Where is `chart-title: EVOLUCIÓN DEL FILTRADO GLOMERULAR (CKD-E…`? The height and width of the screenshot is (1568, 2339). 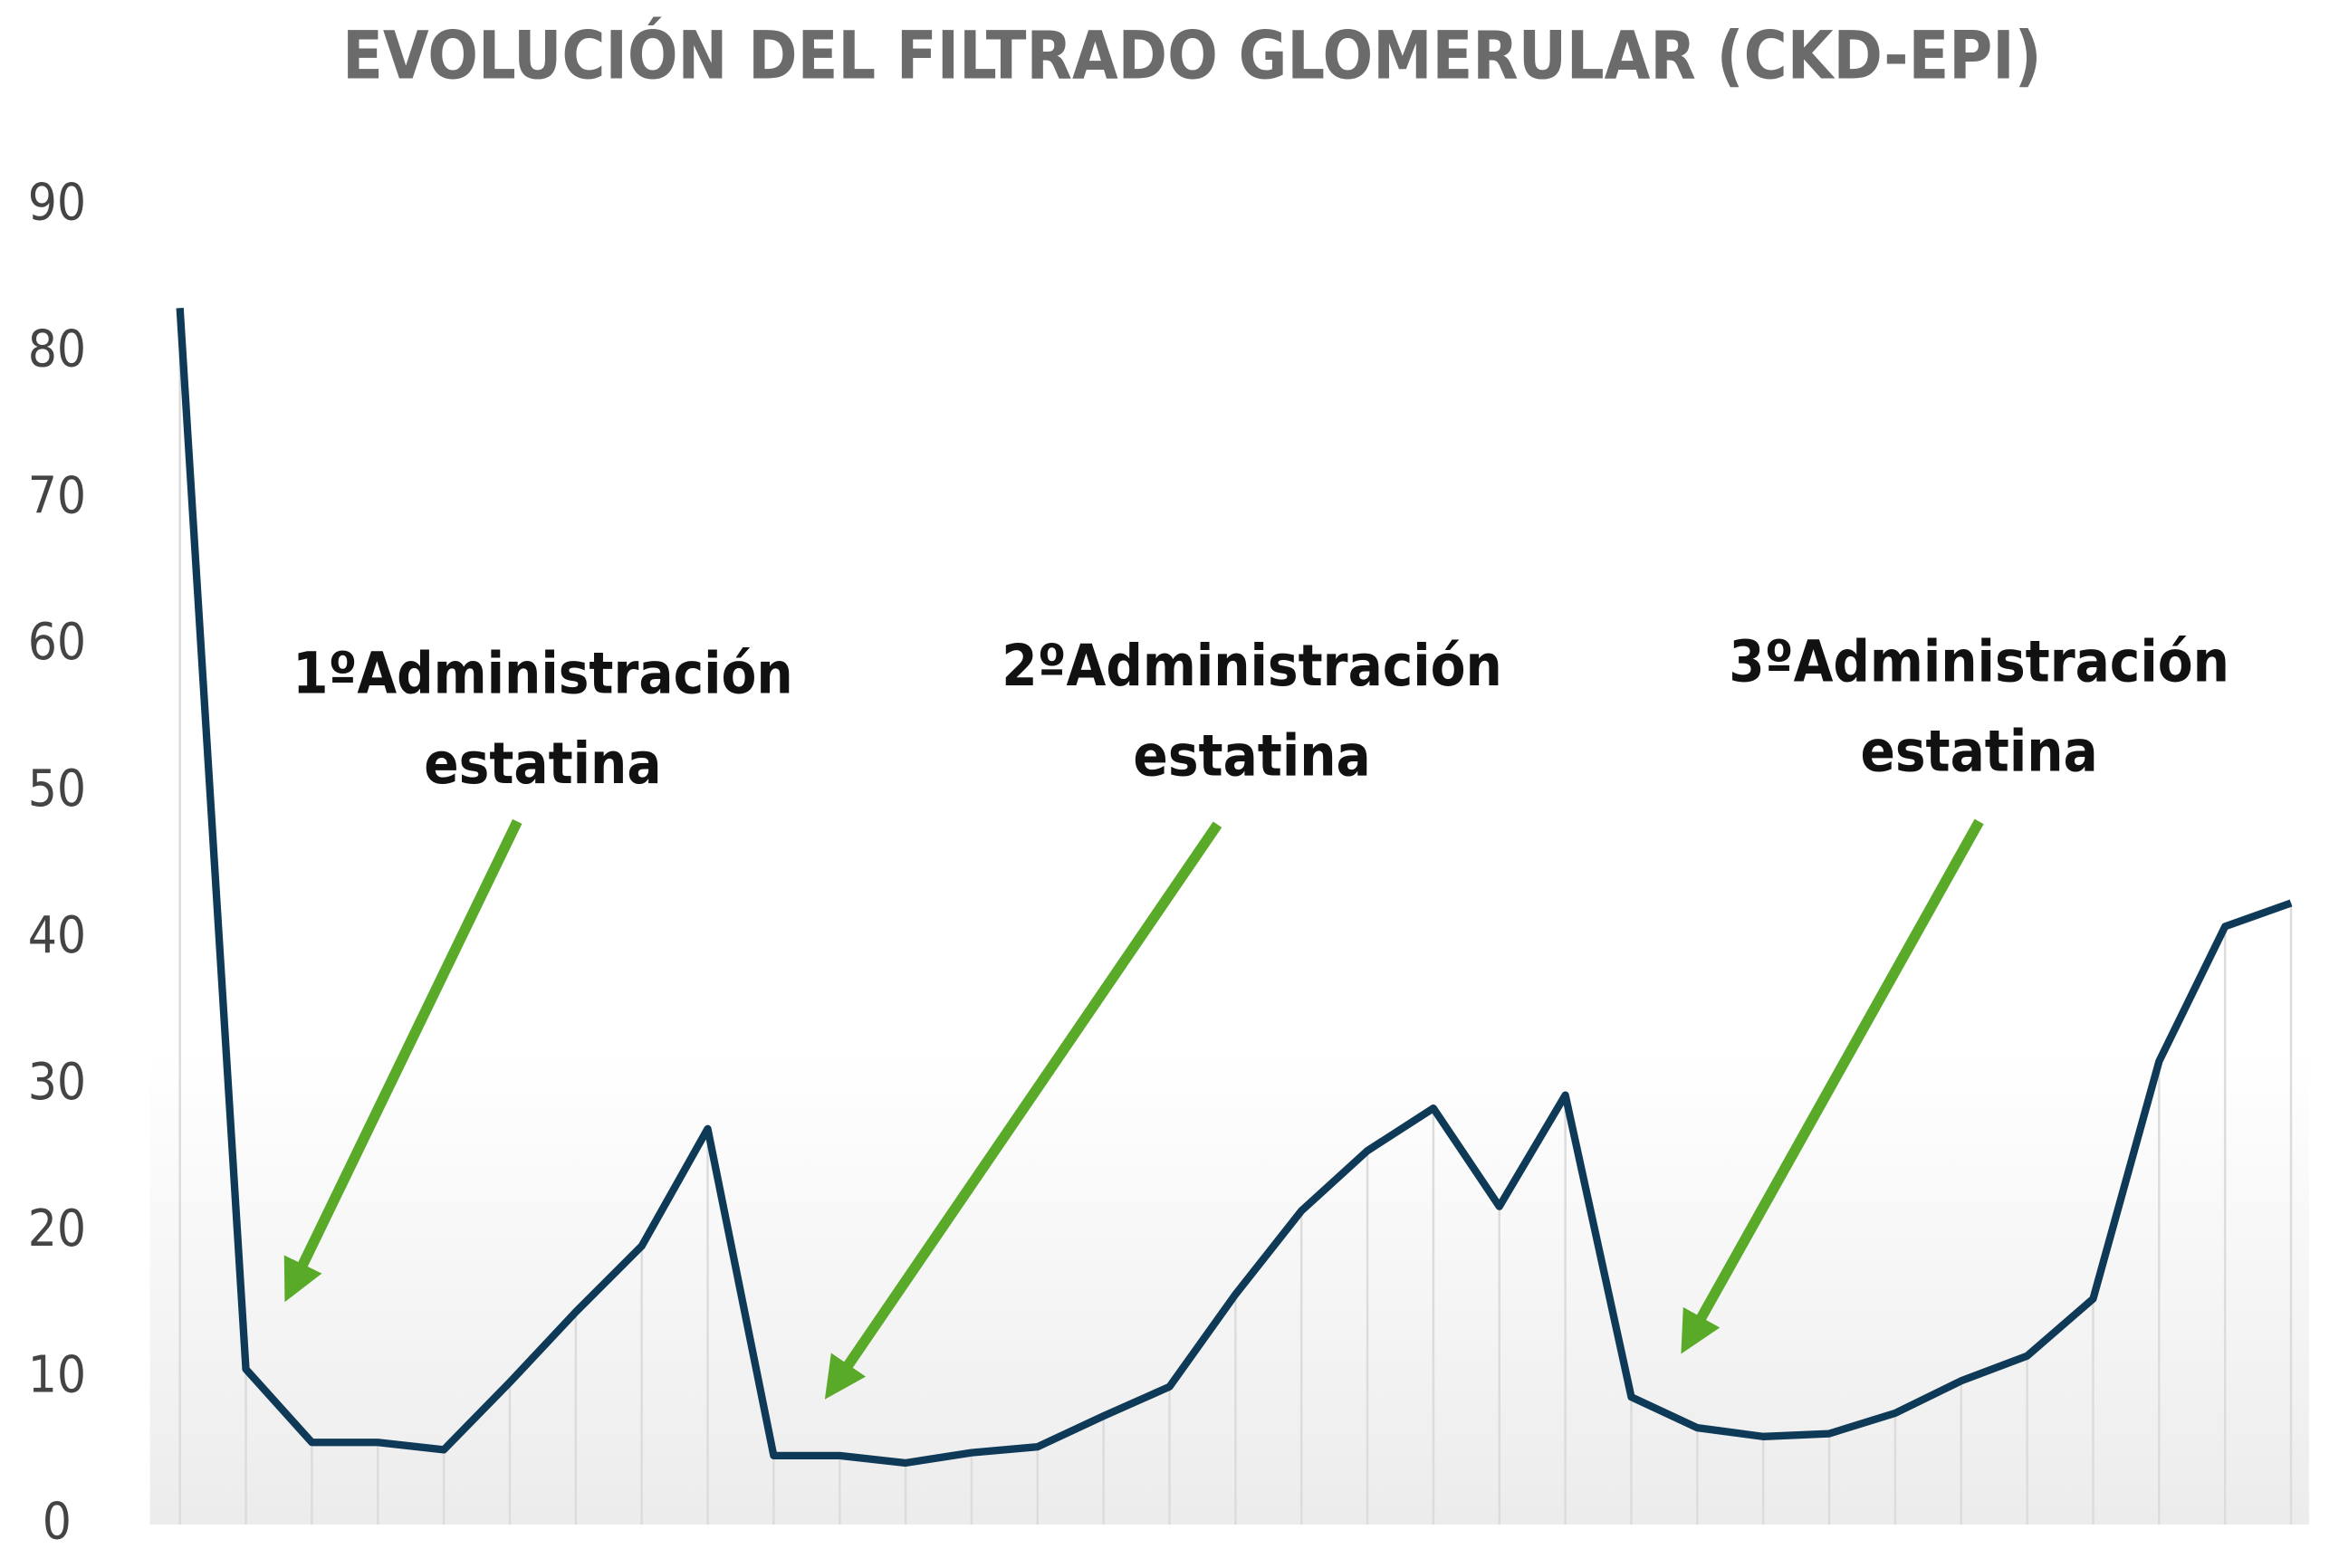
chart-title: EVOLUCIÓN DEL FILTRADO GLOMERULAR (CKD-E… is located at coordinates (1192, 55).